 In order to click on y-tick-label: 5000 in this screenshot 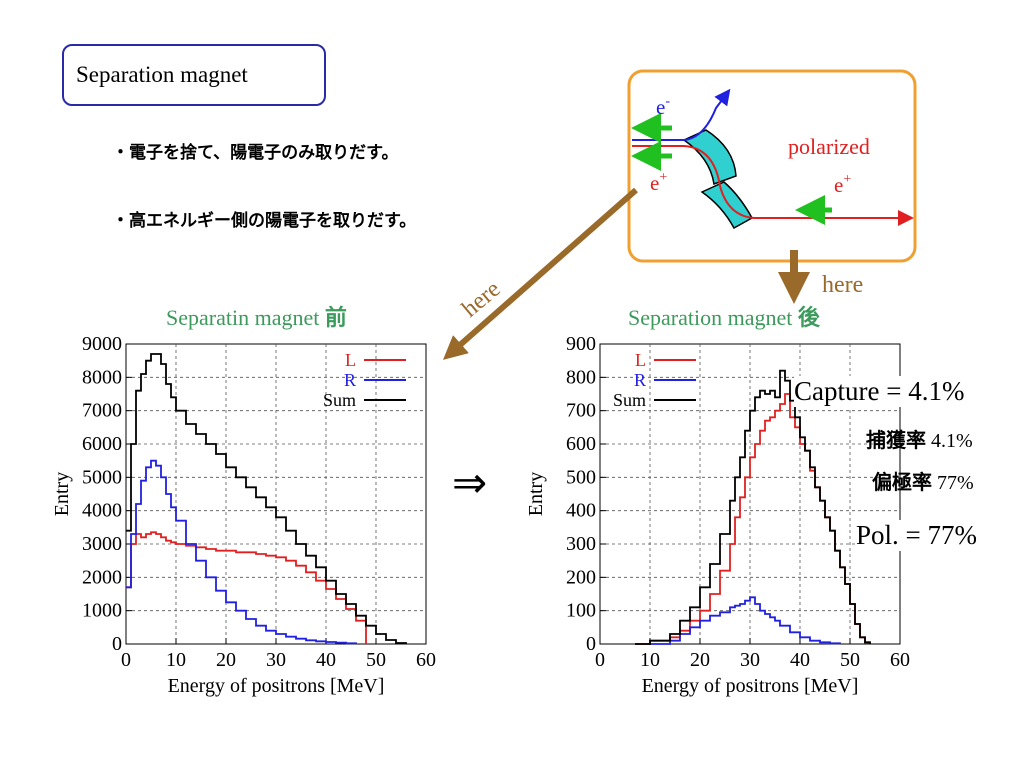, I will do `click(102, 477)`.